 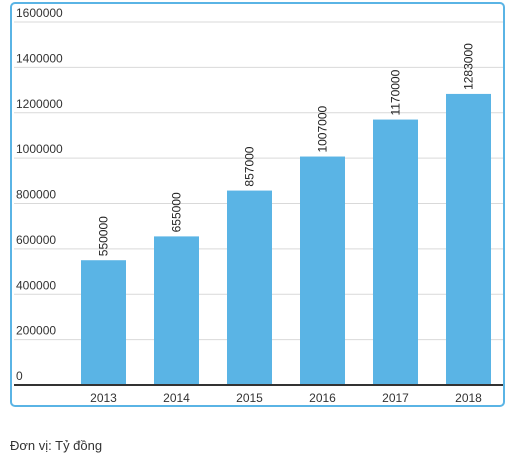 What do you see at coordinates (396, 92) in the screenshot?
I see `data-label: 1170000` at bounding box center [396, 92].